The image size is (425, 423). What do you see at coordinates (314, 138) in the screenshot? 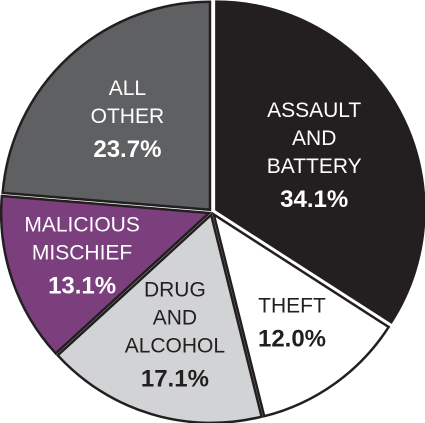
I see `slice-assault-battery-label-line: AND` at bounding box center [314, 138].